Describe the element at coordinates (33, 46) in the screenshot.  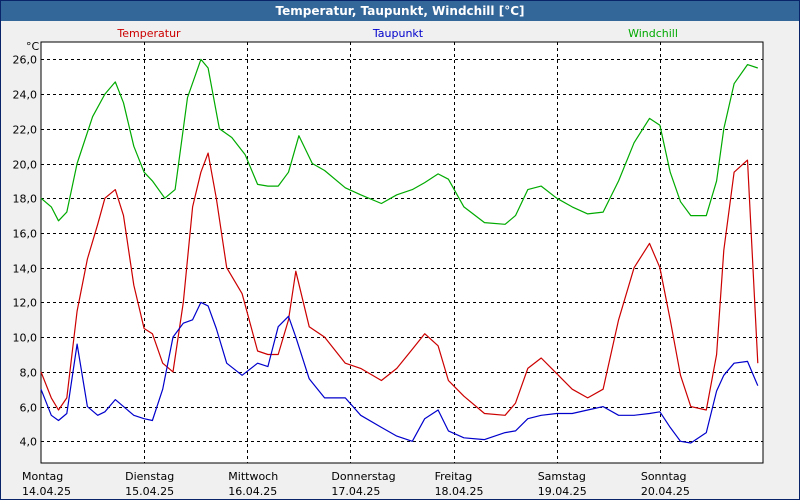
I see `y-axis-unit-label: °C` at that location.